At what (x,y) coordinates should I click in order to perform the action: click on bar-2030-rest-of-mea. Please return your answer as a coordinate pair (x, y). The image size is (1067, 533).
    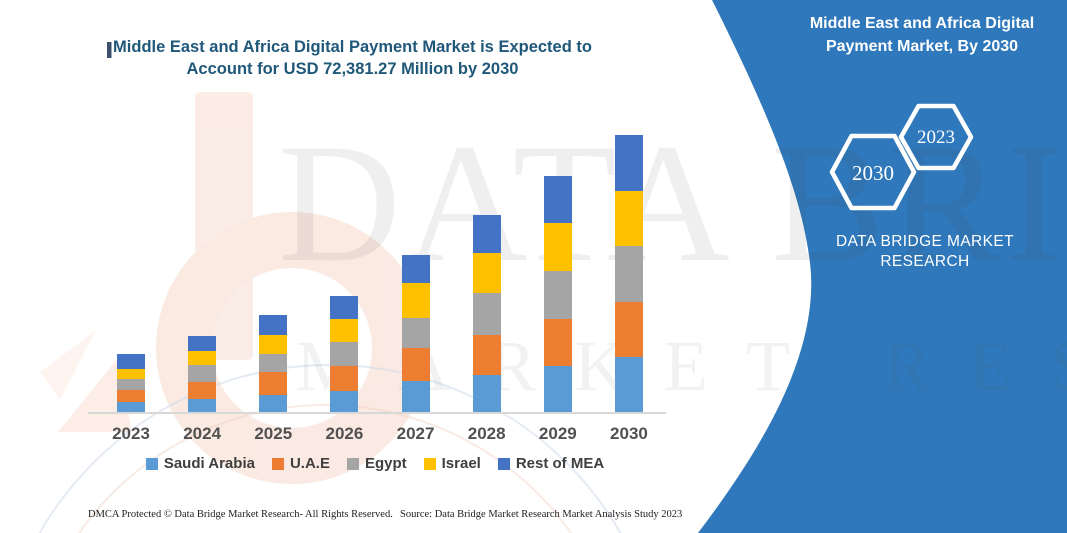
    Looking at the image, I should click on (628, 163).